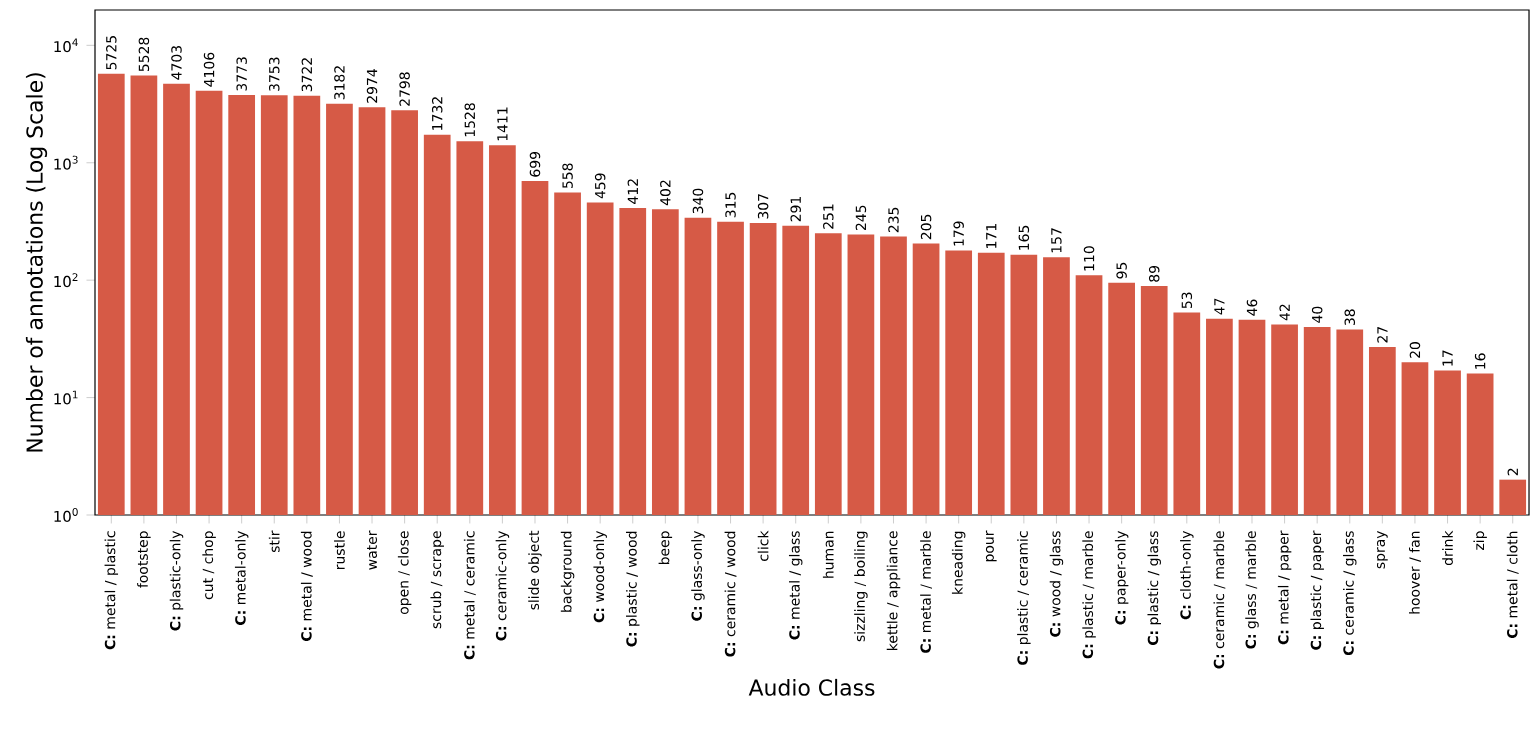 The height and width of the screenshot is (741, 1530). What do you see at coordinates (795, 209) in the screenshot?
I see `data-label: 291` at bounding box center [795, 209].